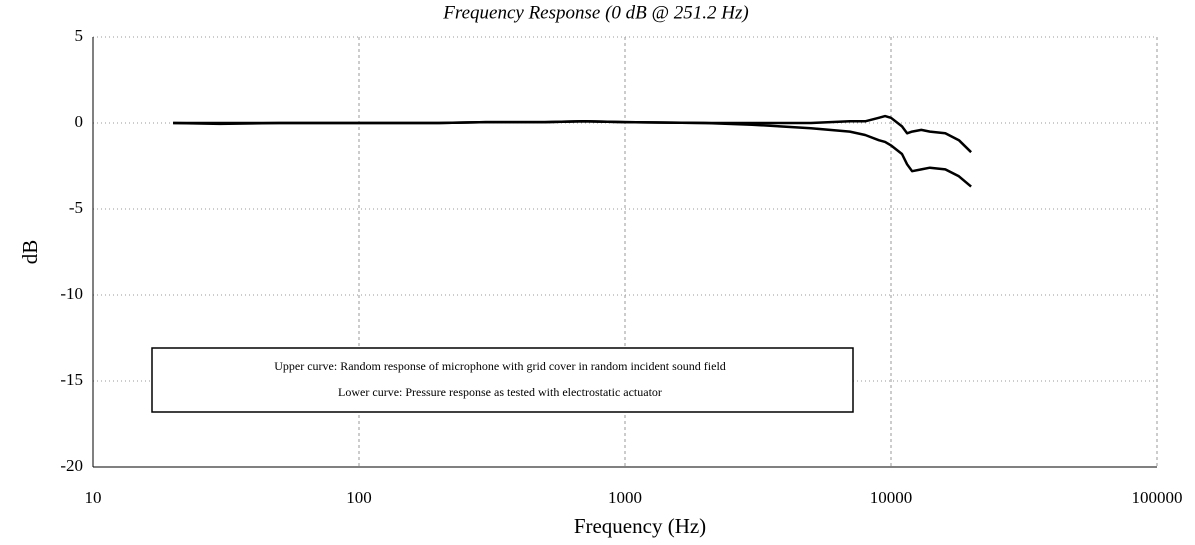  I want to click on y-tick-label: 0, so click(79, 121).